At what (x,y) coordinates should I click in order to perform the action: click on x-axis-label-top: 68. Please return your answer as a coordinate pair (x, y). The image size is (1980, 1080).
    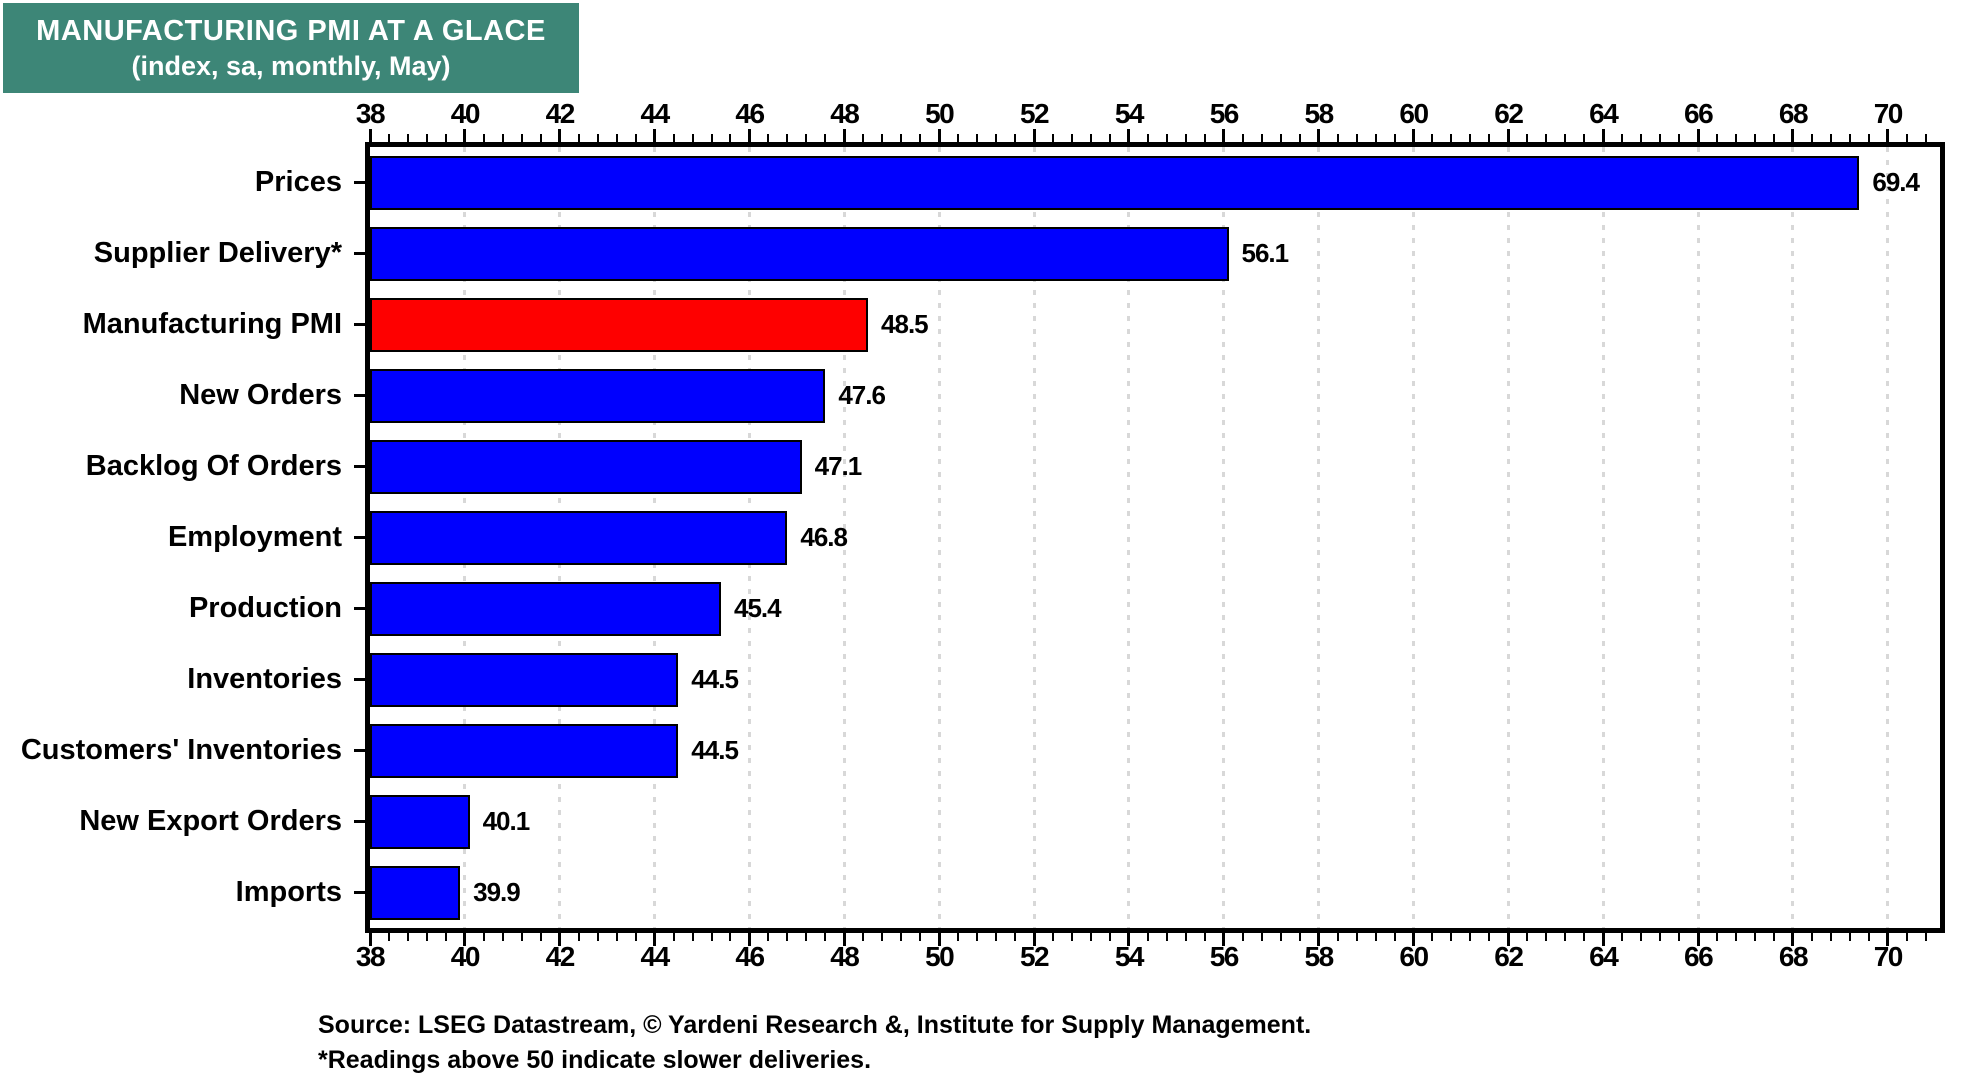
    Looking at the image, I should click on (1793, 113).